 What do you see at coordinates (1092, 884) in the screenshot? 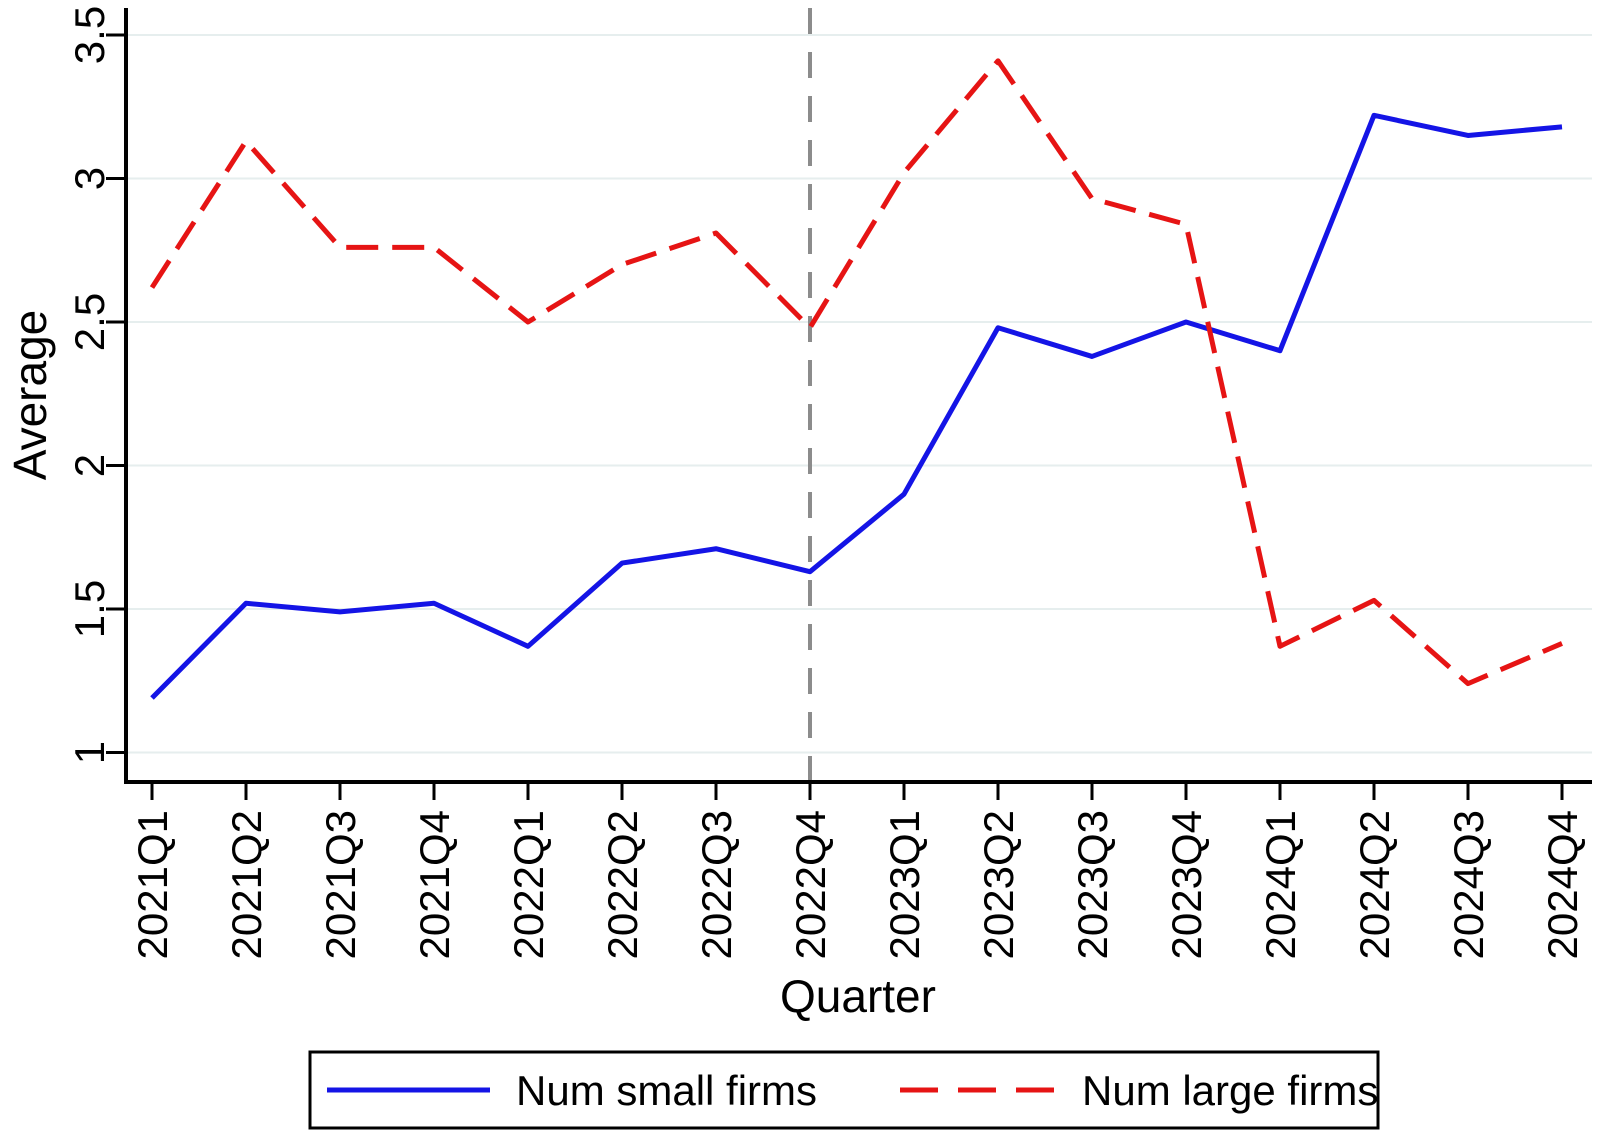
I see `x-tick-label: 2023Q3` at bounding box center [1092, 884].